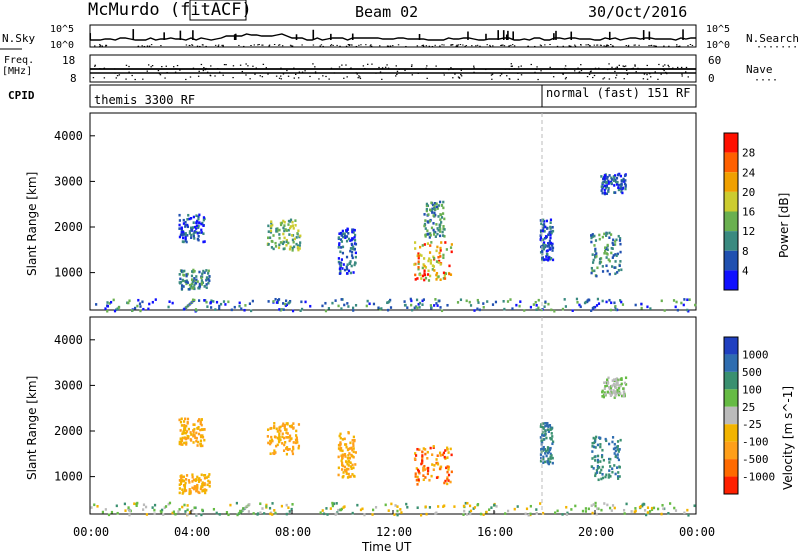 This screenshot has height=554, width=800. What do you see at coordinates (718, 29) in the screenshot?
I see `nsearch-tick-top: 10^5` at bounding box center [718, 29].